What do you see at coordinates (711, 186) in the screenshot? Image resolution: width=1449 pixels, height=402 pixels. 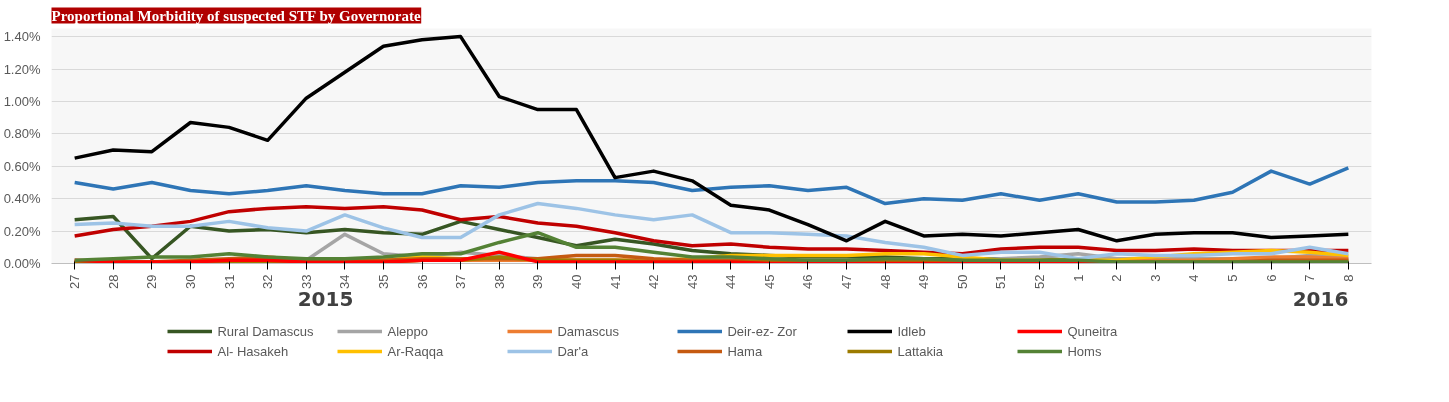 I see `line-series` at bounding box center [711, 186].